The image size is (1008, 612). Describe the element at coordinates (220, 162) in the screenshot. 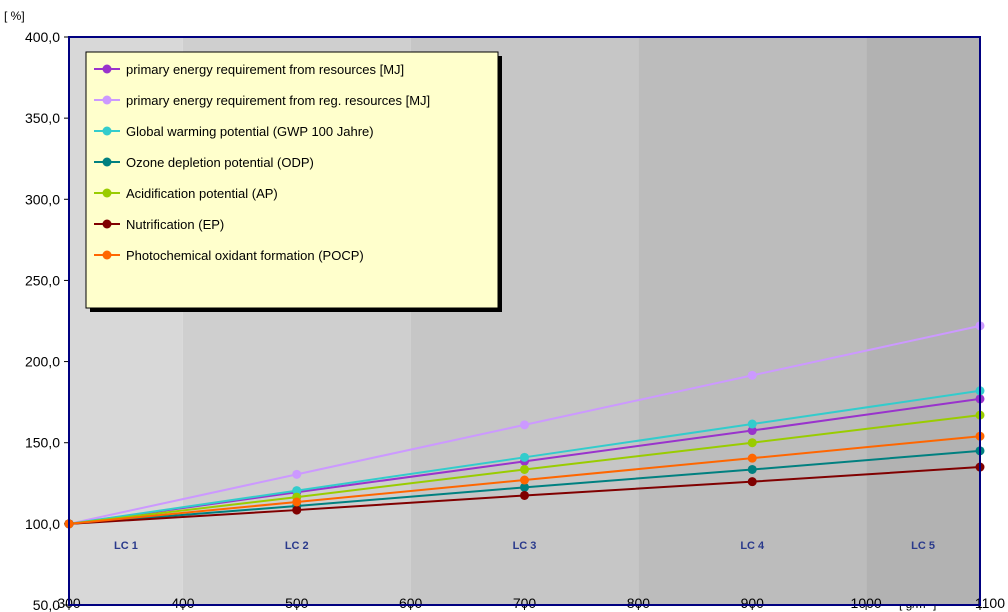

I see `legend-entry: Ozone depletion potential (ODP)` at that location.